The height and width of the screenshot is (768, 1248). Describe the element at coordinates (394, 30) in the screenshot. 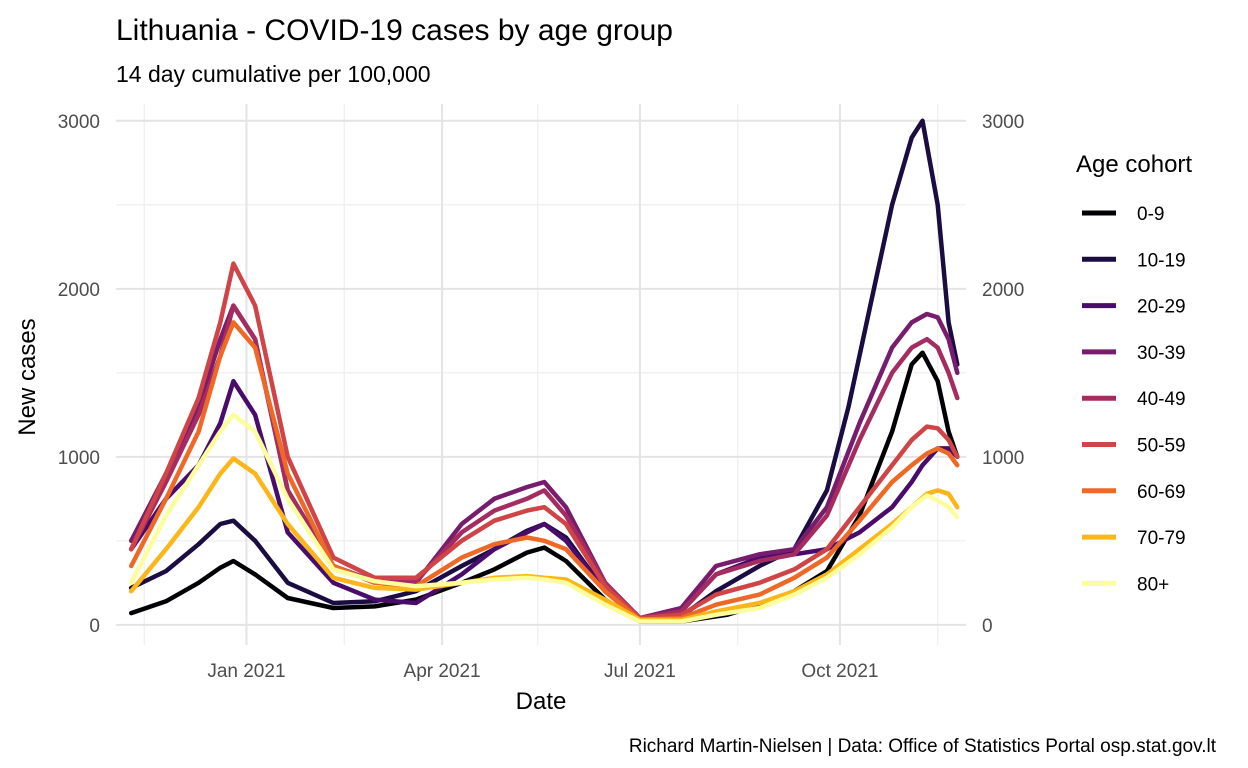

I see `chart-title: Lithuania - COVID-19 cases by age group` at that location.